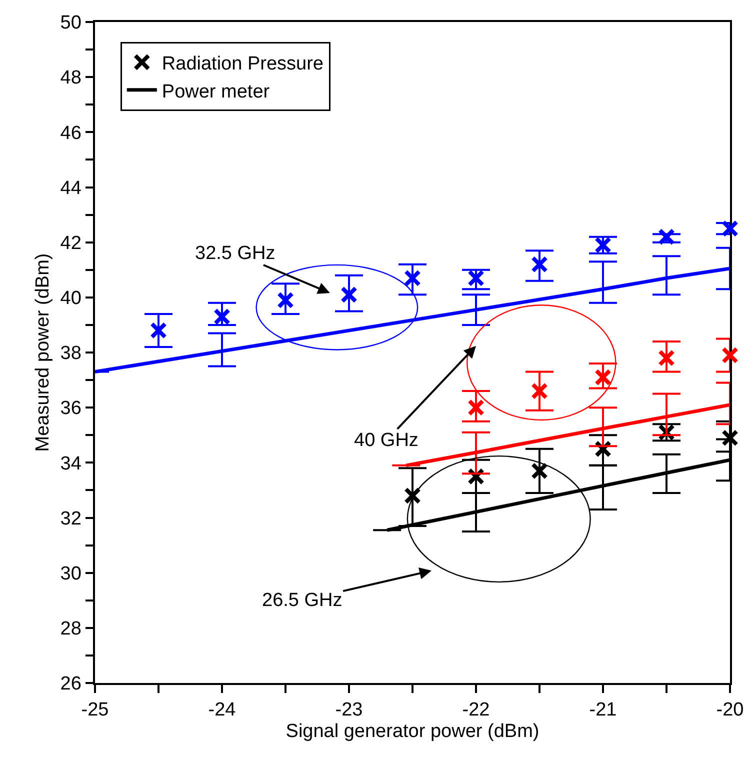  I want to click on y-tick-label: 50, so click(71, 23).